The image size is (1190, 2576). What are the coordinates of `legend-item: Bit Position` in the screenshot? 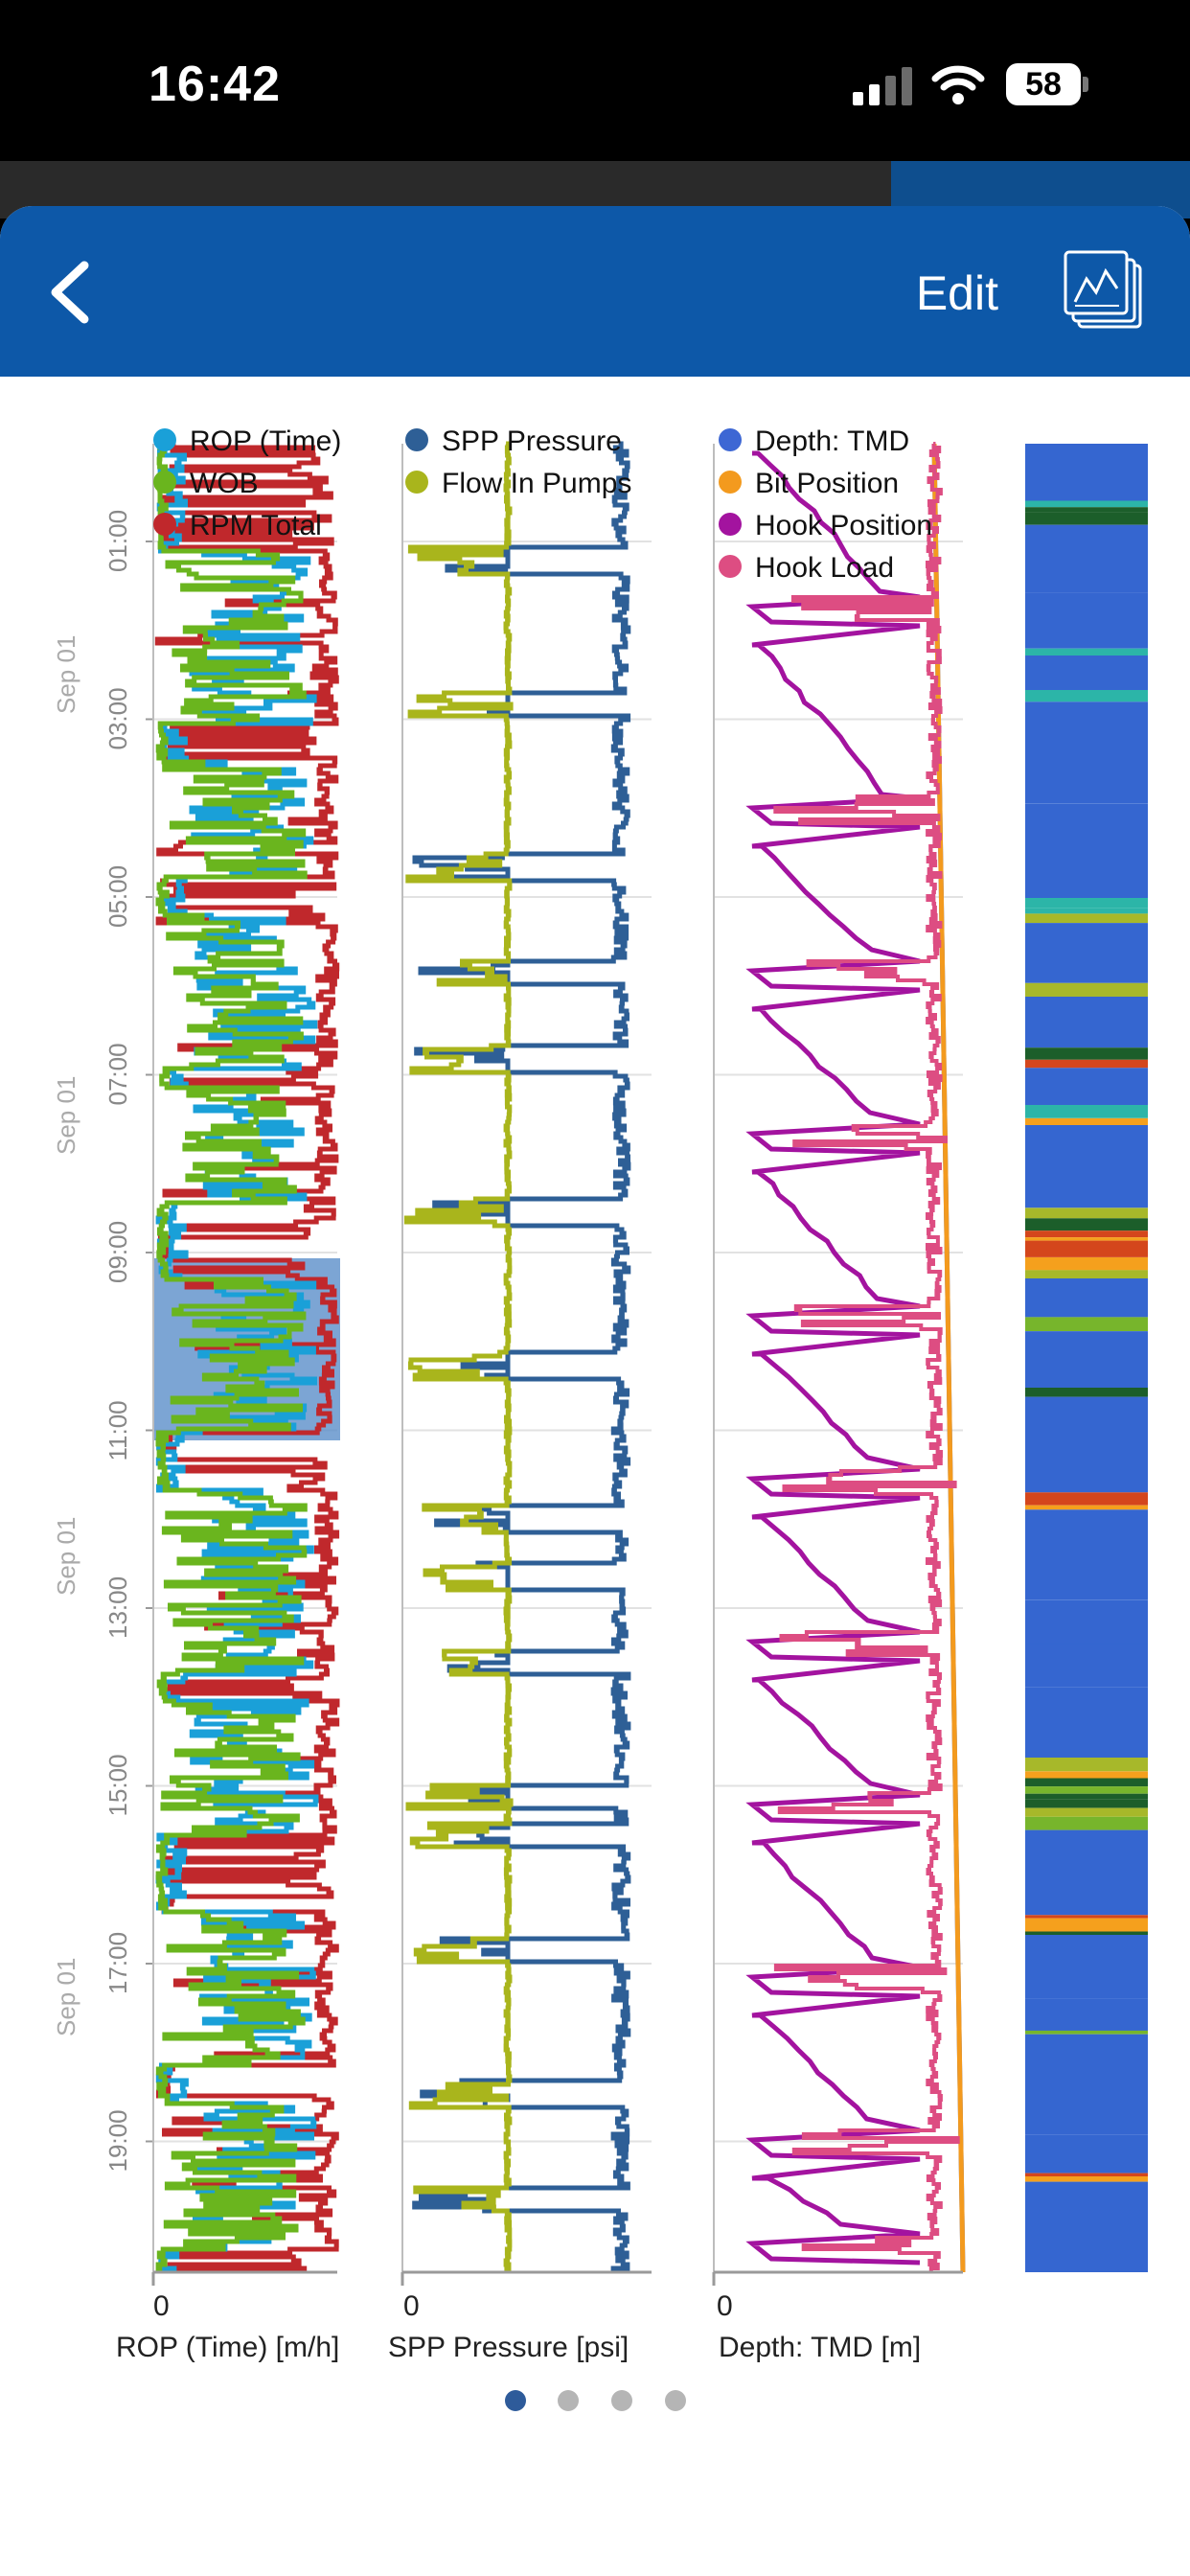 It's located at (809, 483).